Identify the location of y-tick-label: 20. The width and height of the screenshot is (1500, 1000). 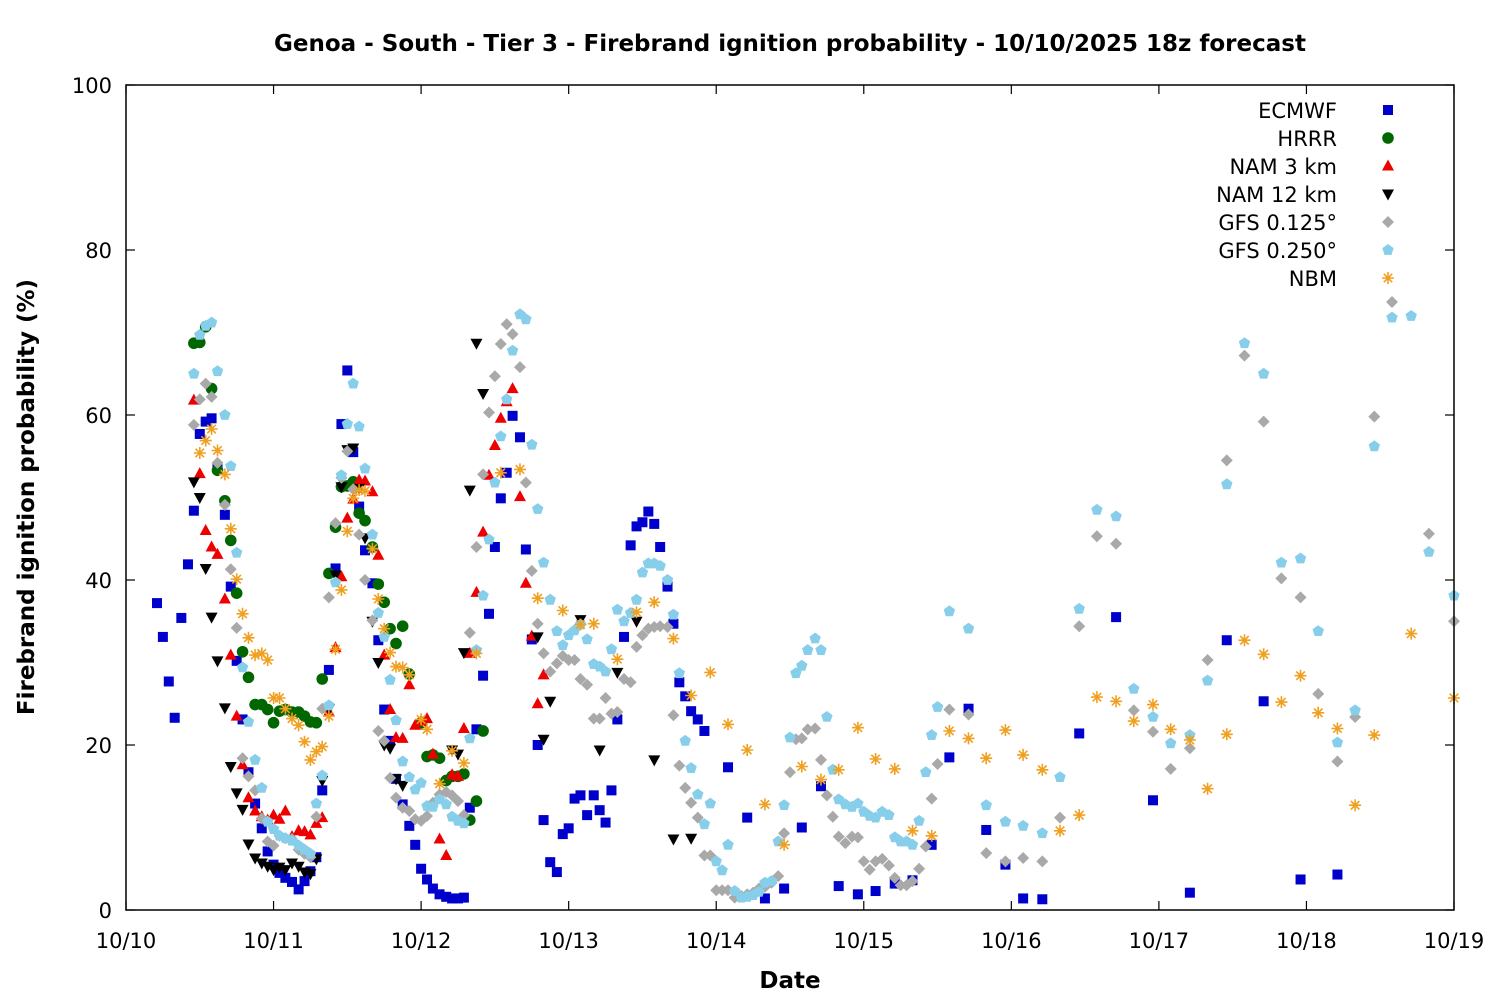
(98, 746).